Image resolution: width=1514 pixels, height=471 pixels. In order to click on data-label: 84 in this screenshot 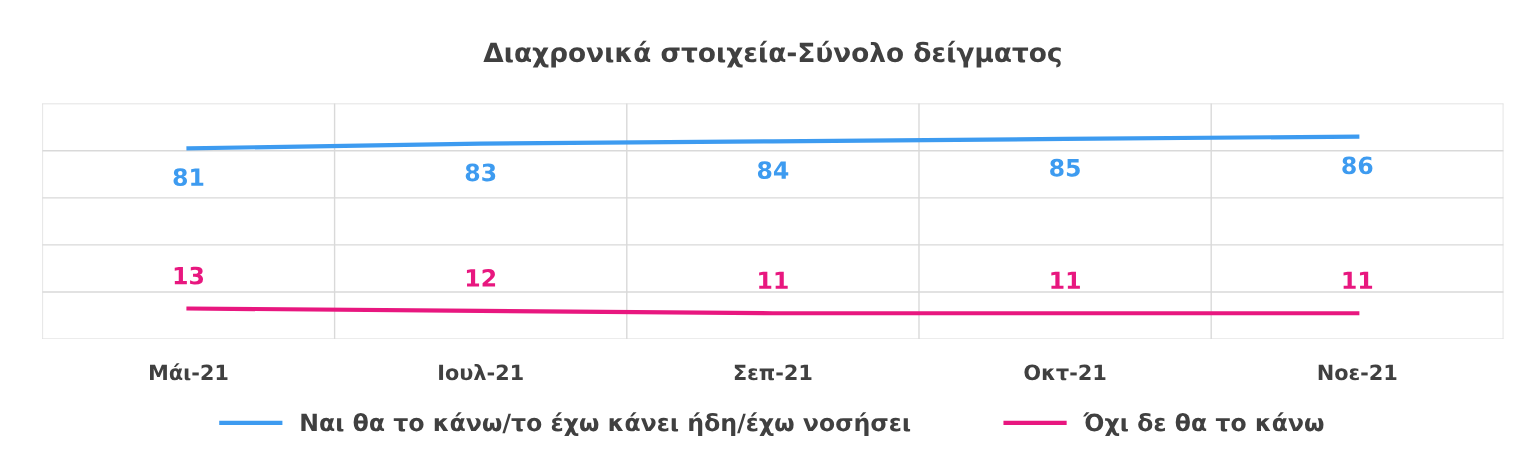, I will do `click(773, 170)`.